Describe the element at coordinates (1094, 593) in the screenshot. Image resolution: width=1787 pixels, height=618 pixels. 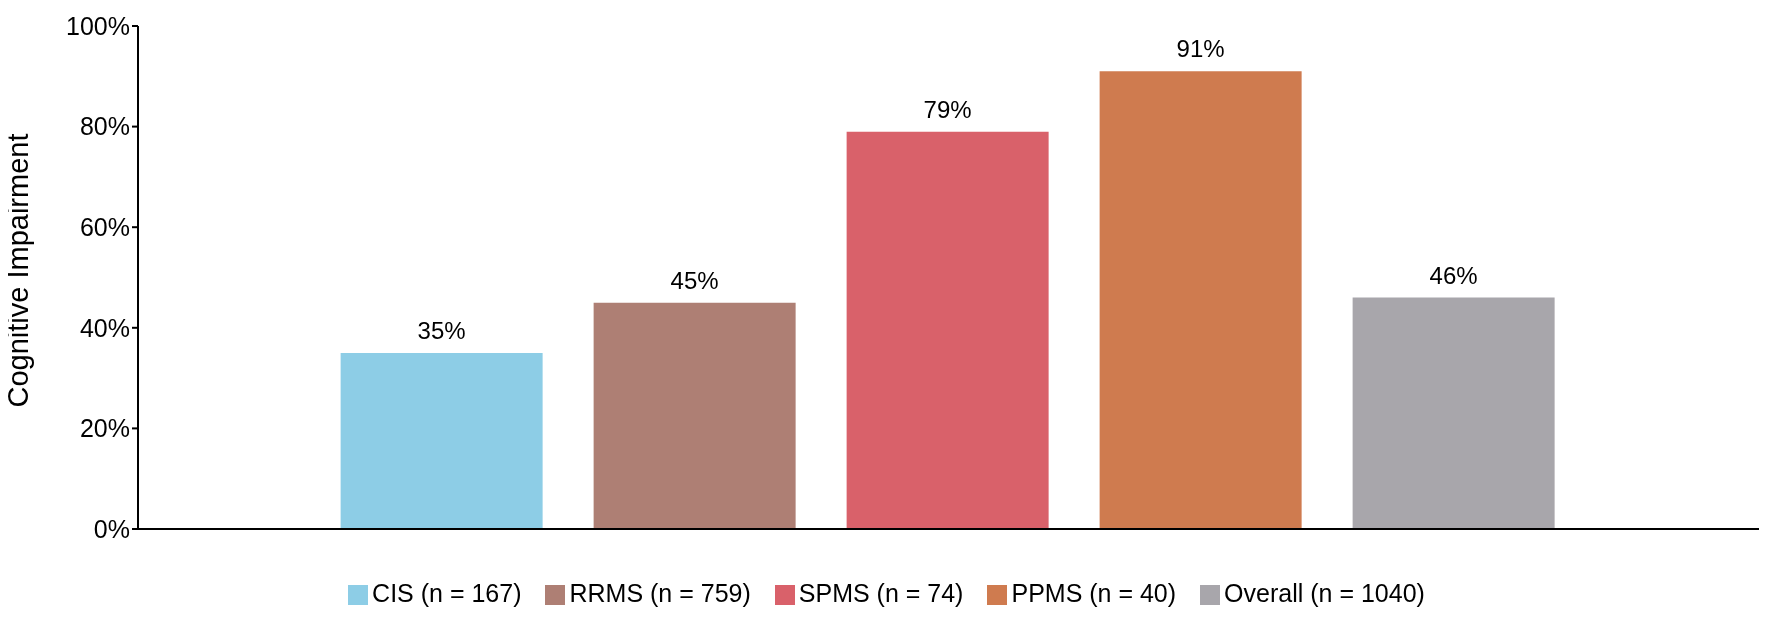
I see `legend-label: PPMS (n = 40)` at that location.